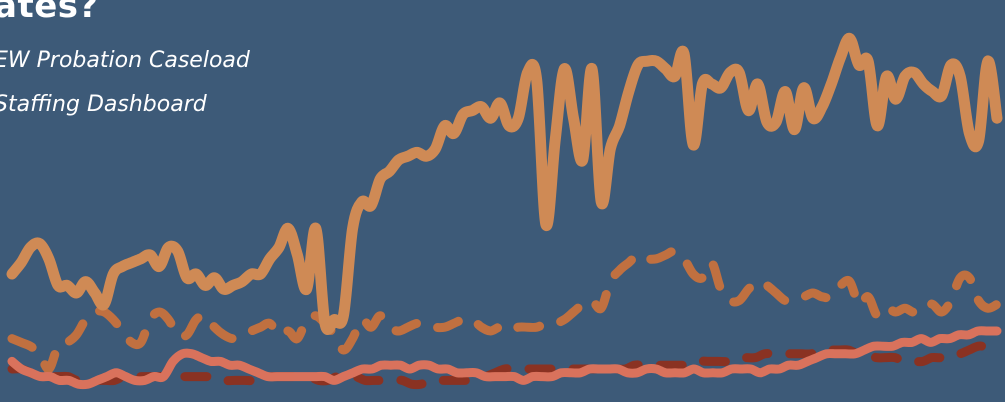 This screenshot has height=402, width=1005. I want to click on subtitle-line-2: Staffing Dashboard, so click(103, 104).